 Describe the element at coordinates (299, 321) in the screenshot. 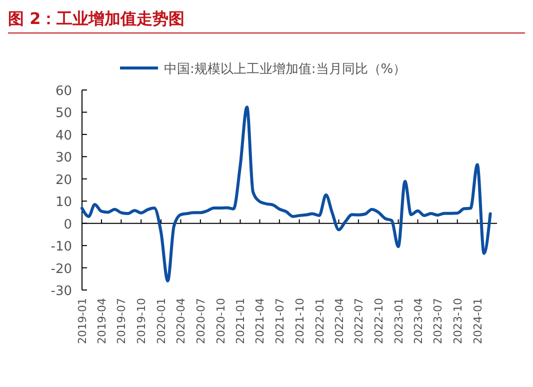

I see `x-tick-label: 2021-10` at that location.